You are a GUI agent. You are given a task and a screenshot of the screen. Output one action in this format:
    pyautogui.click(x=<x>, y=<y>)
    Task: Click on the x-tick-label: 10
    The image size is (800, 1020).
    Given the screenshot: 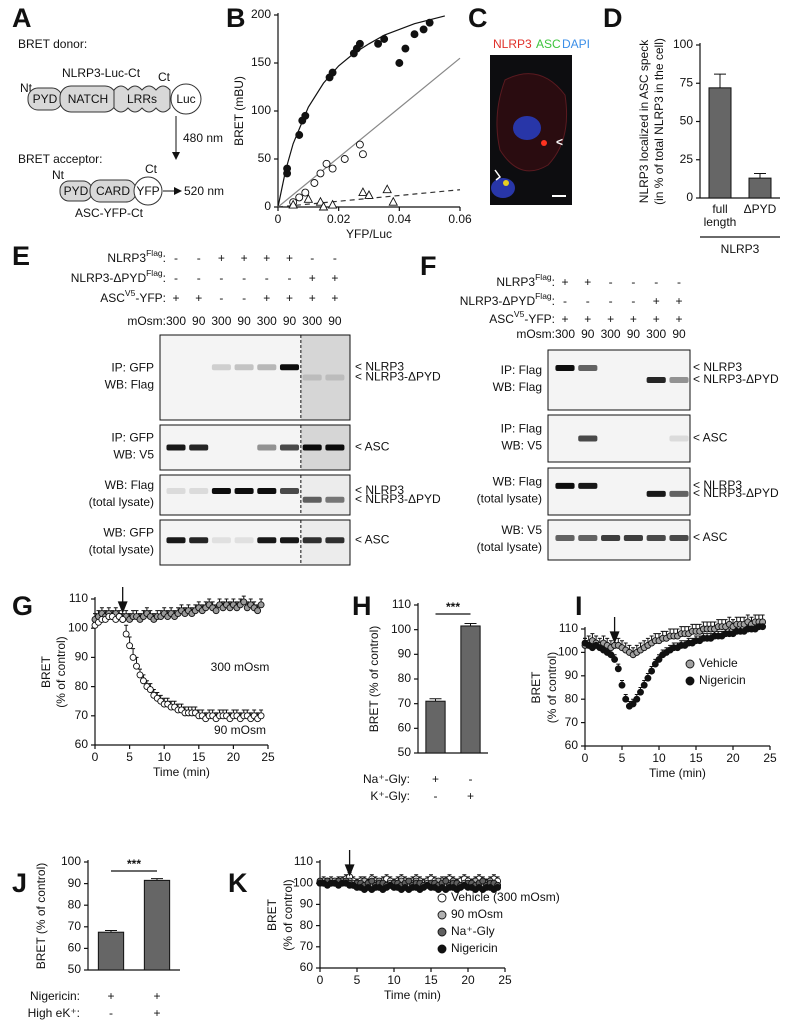 What is the action you would take?
    pyautogui.click(x=165, y=757)
    